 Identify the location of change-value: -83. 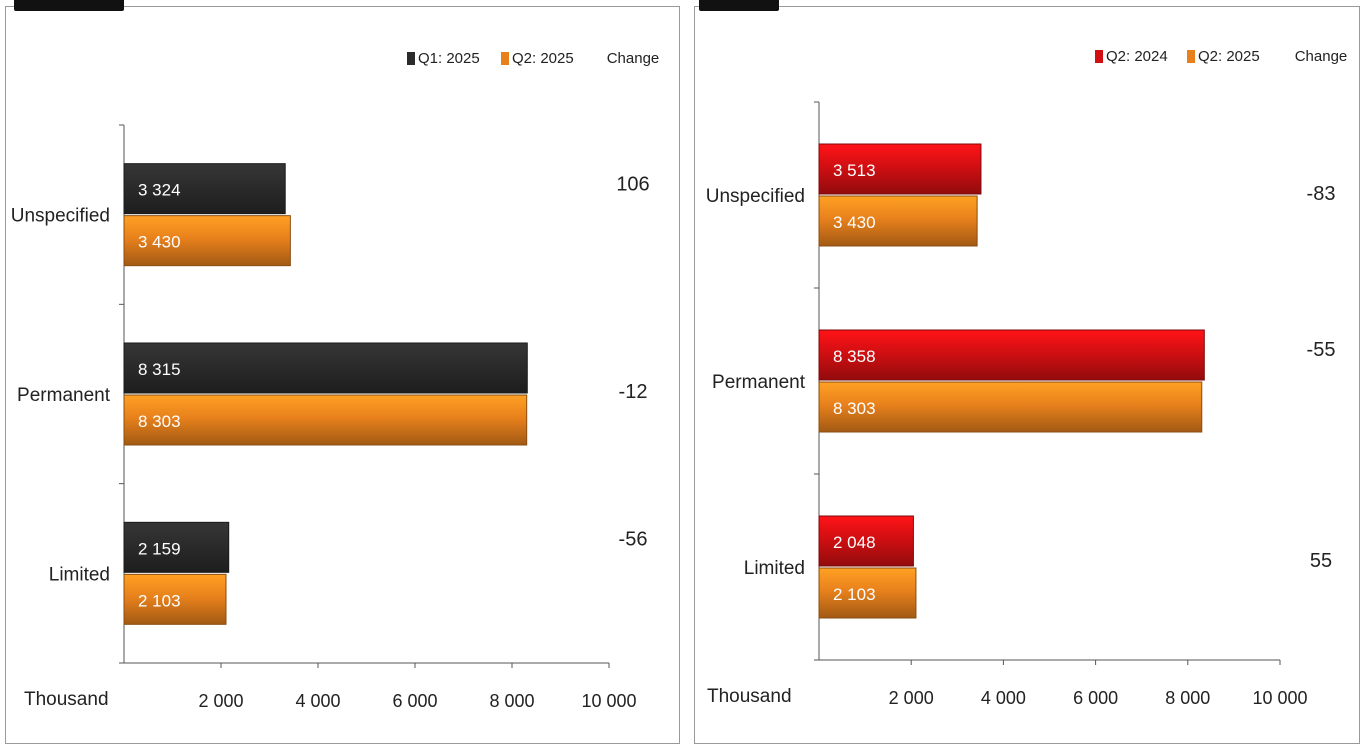
(1321, 194).